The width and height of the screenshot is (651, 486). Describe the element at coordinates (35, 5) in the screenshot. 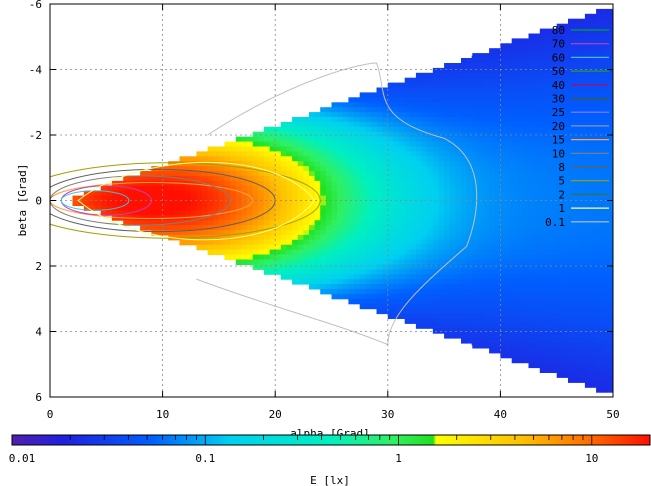

I see `y-tick-label: -6` at that location.